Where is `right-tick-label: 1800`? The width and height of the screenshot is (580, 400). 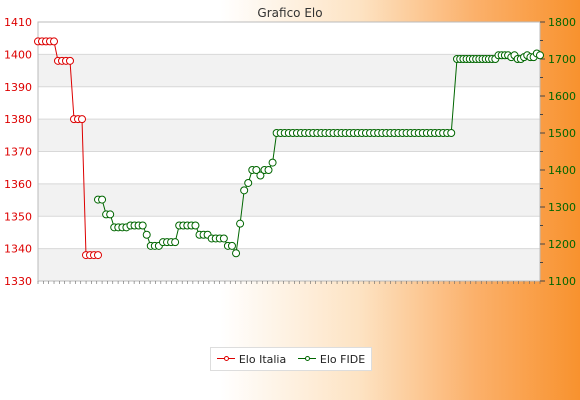
right-tick-label: 1800 is located at coordinates (562, 22).